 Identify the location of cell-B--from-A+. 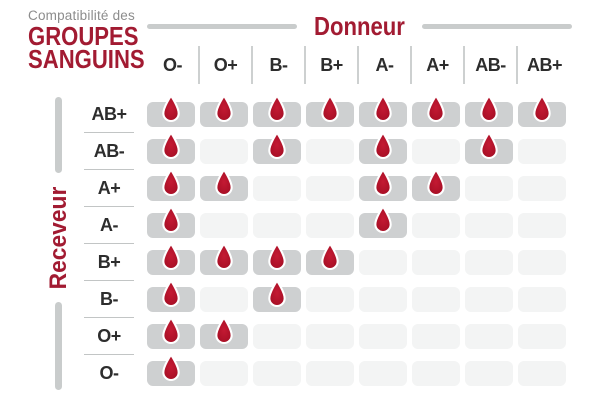
(436, 299).